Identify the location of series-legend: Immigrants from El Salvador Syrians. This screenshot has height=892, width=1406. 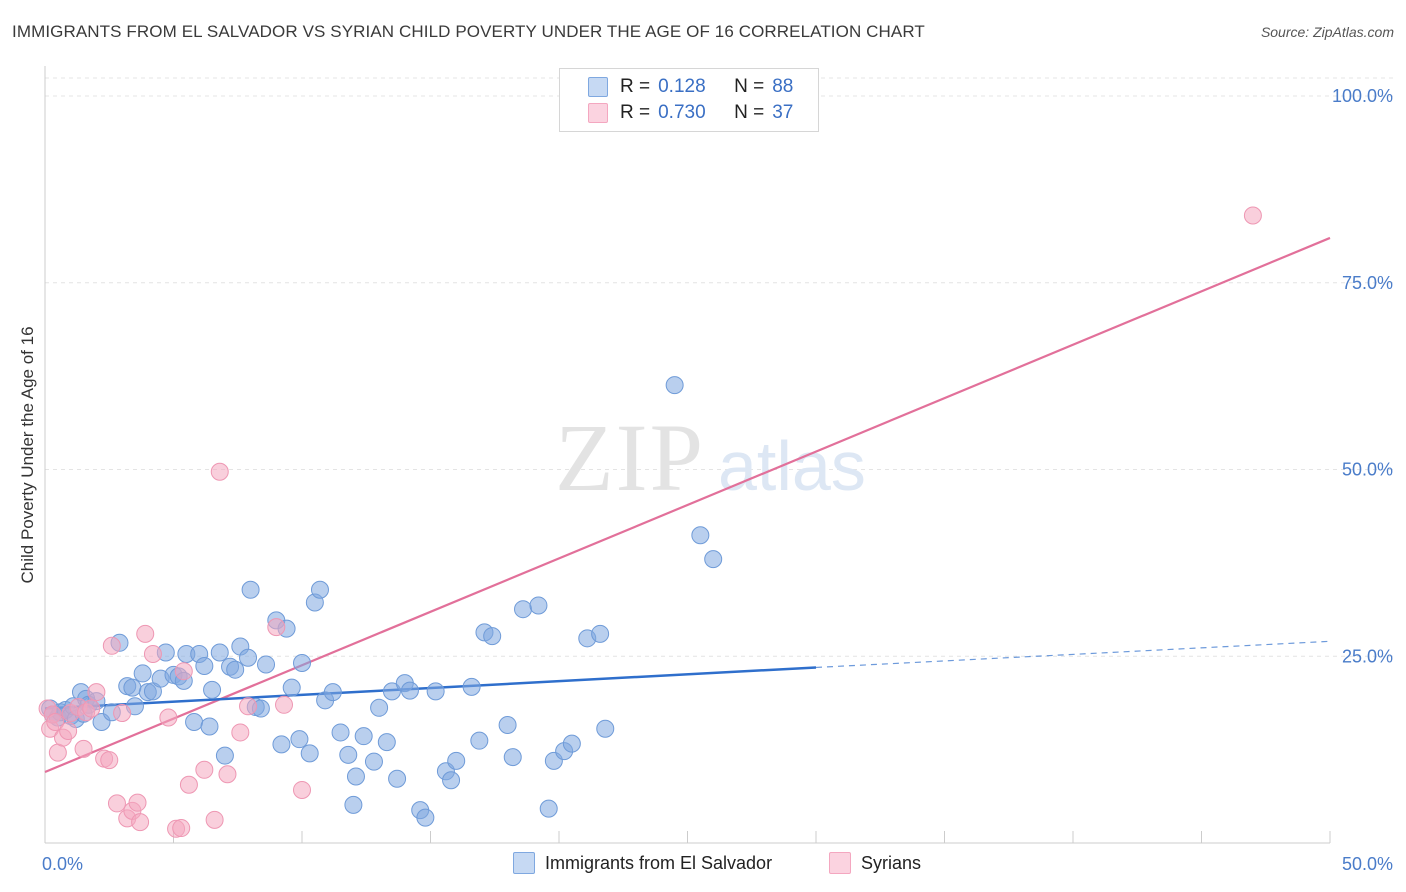
(703, 865).